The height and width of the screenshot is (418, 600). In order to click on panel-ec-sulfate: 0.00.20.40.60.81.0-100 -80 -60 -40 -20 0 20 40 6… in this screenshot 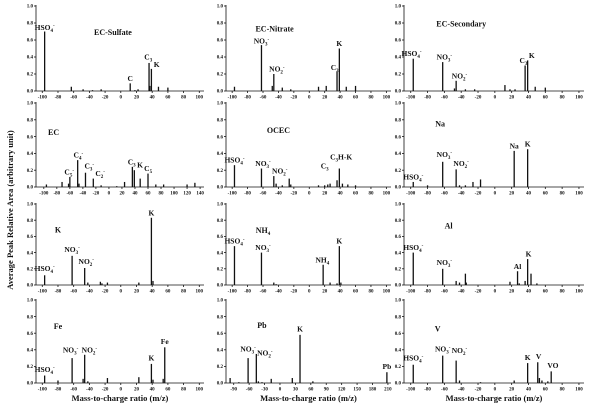, I will do `click(115, 53)`.